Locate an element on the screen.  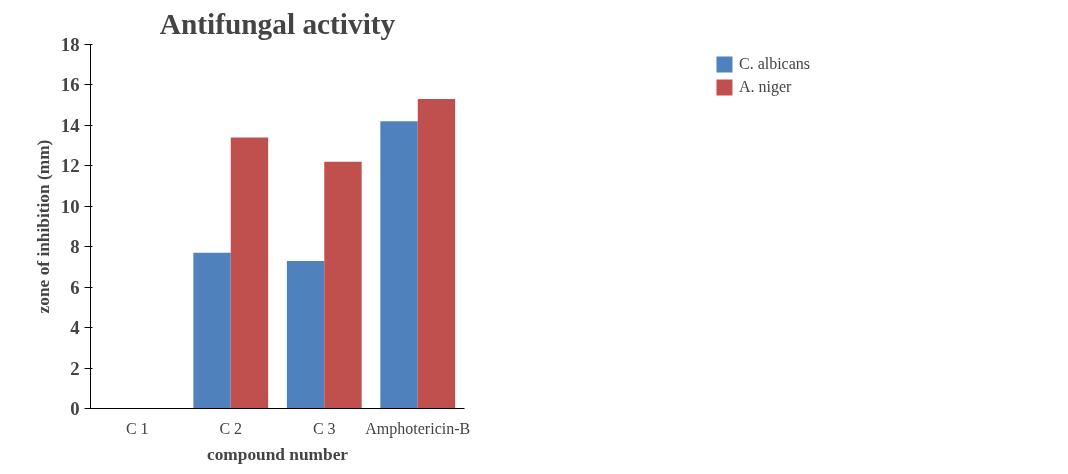
y-tick-label: 12 is located at coordinates (70, 166).